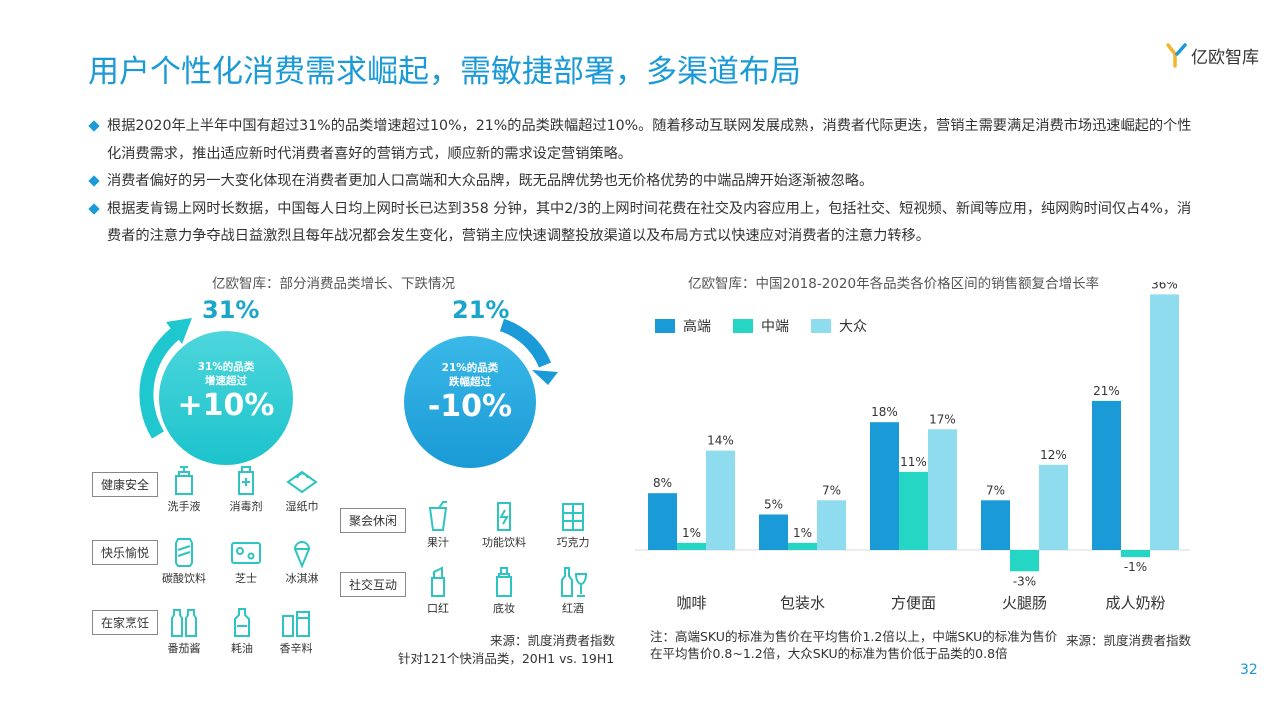 The width and height of the screenshot is (1280, 720). What do you see at coordinates (913, 603) in the screenshot?
I see `category-label: 方便面` at bounding box center [913, 603].